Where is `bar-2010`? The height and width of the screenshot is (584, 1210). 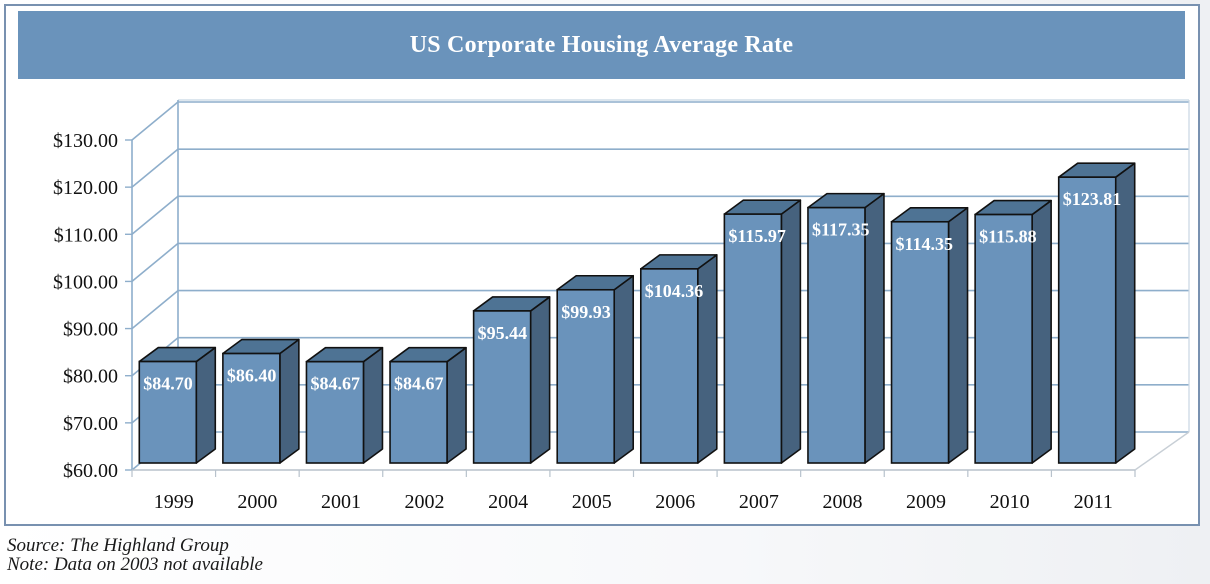
bar-2010 is located at coordinates (1013, 331).